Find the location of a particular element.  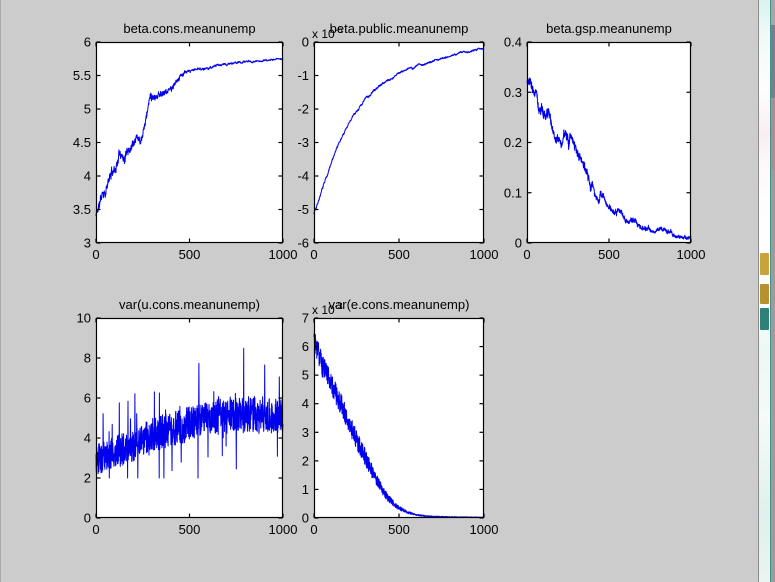

window-left-border is located at coordinates (0, 291).